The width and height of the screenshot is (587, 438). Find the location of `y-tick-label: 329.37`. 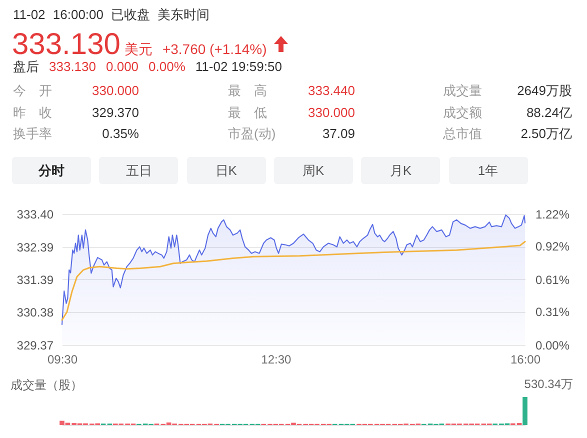

y-tick-label: 329.37 is located at coordinates (35, 345).